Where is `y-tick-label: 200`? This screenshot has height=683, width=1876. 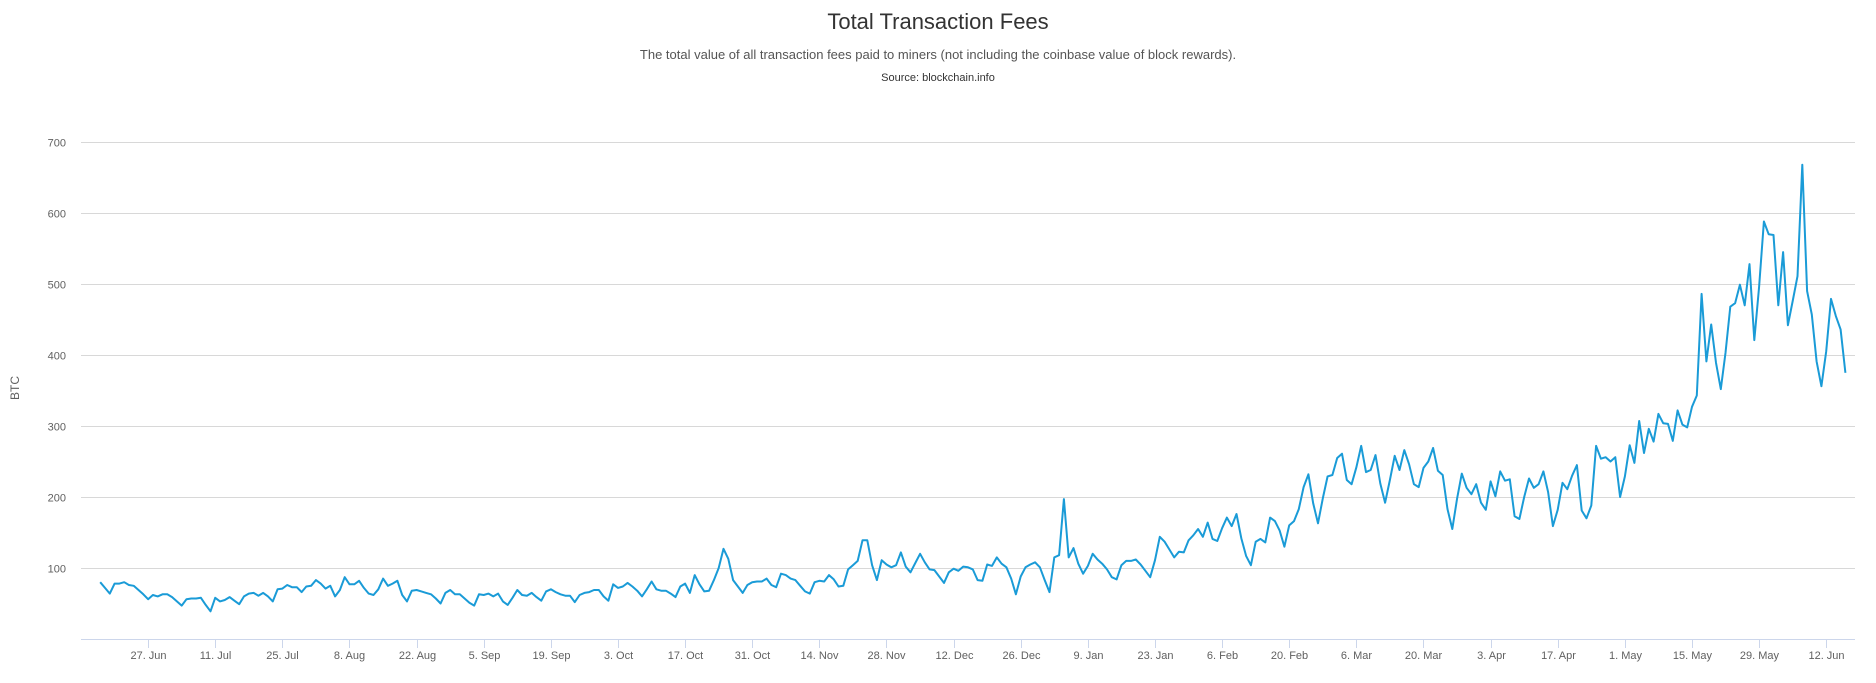 y-tick-label: 200 is located at coordinates (57, 499).